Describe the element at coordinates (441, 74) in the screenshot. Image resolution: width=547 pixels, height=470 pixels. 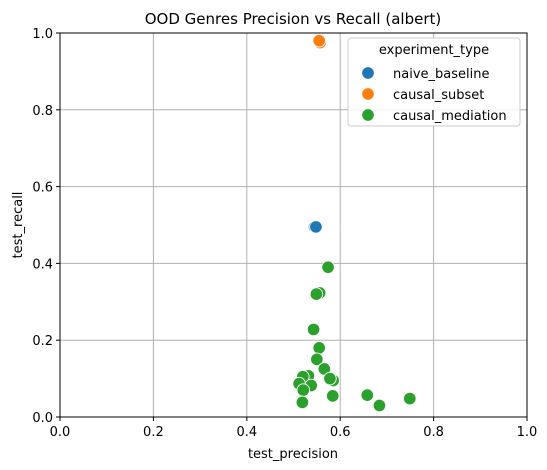
I see `legend-label-naive-baseline: naive_baseline` at that location.